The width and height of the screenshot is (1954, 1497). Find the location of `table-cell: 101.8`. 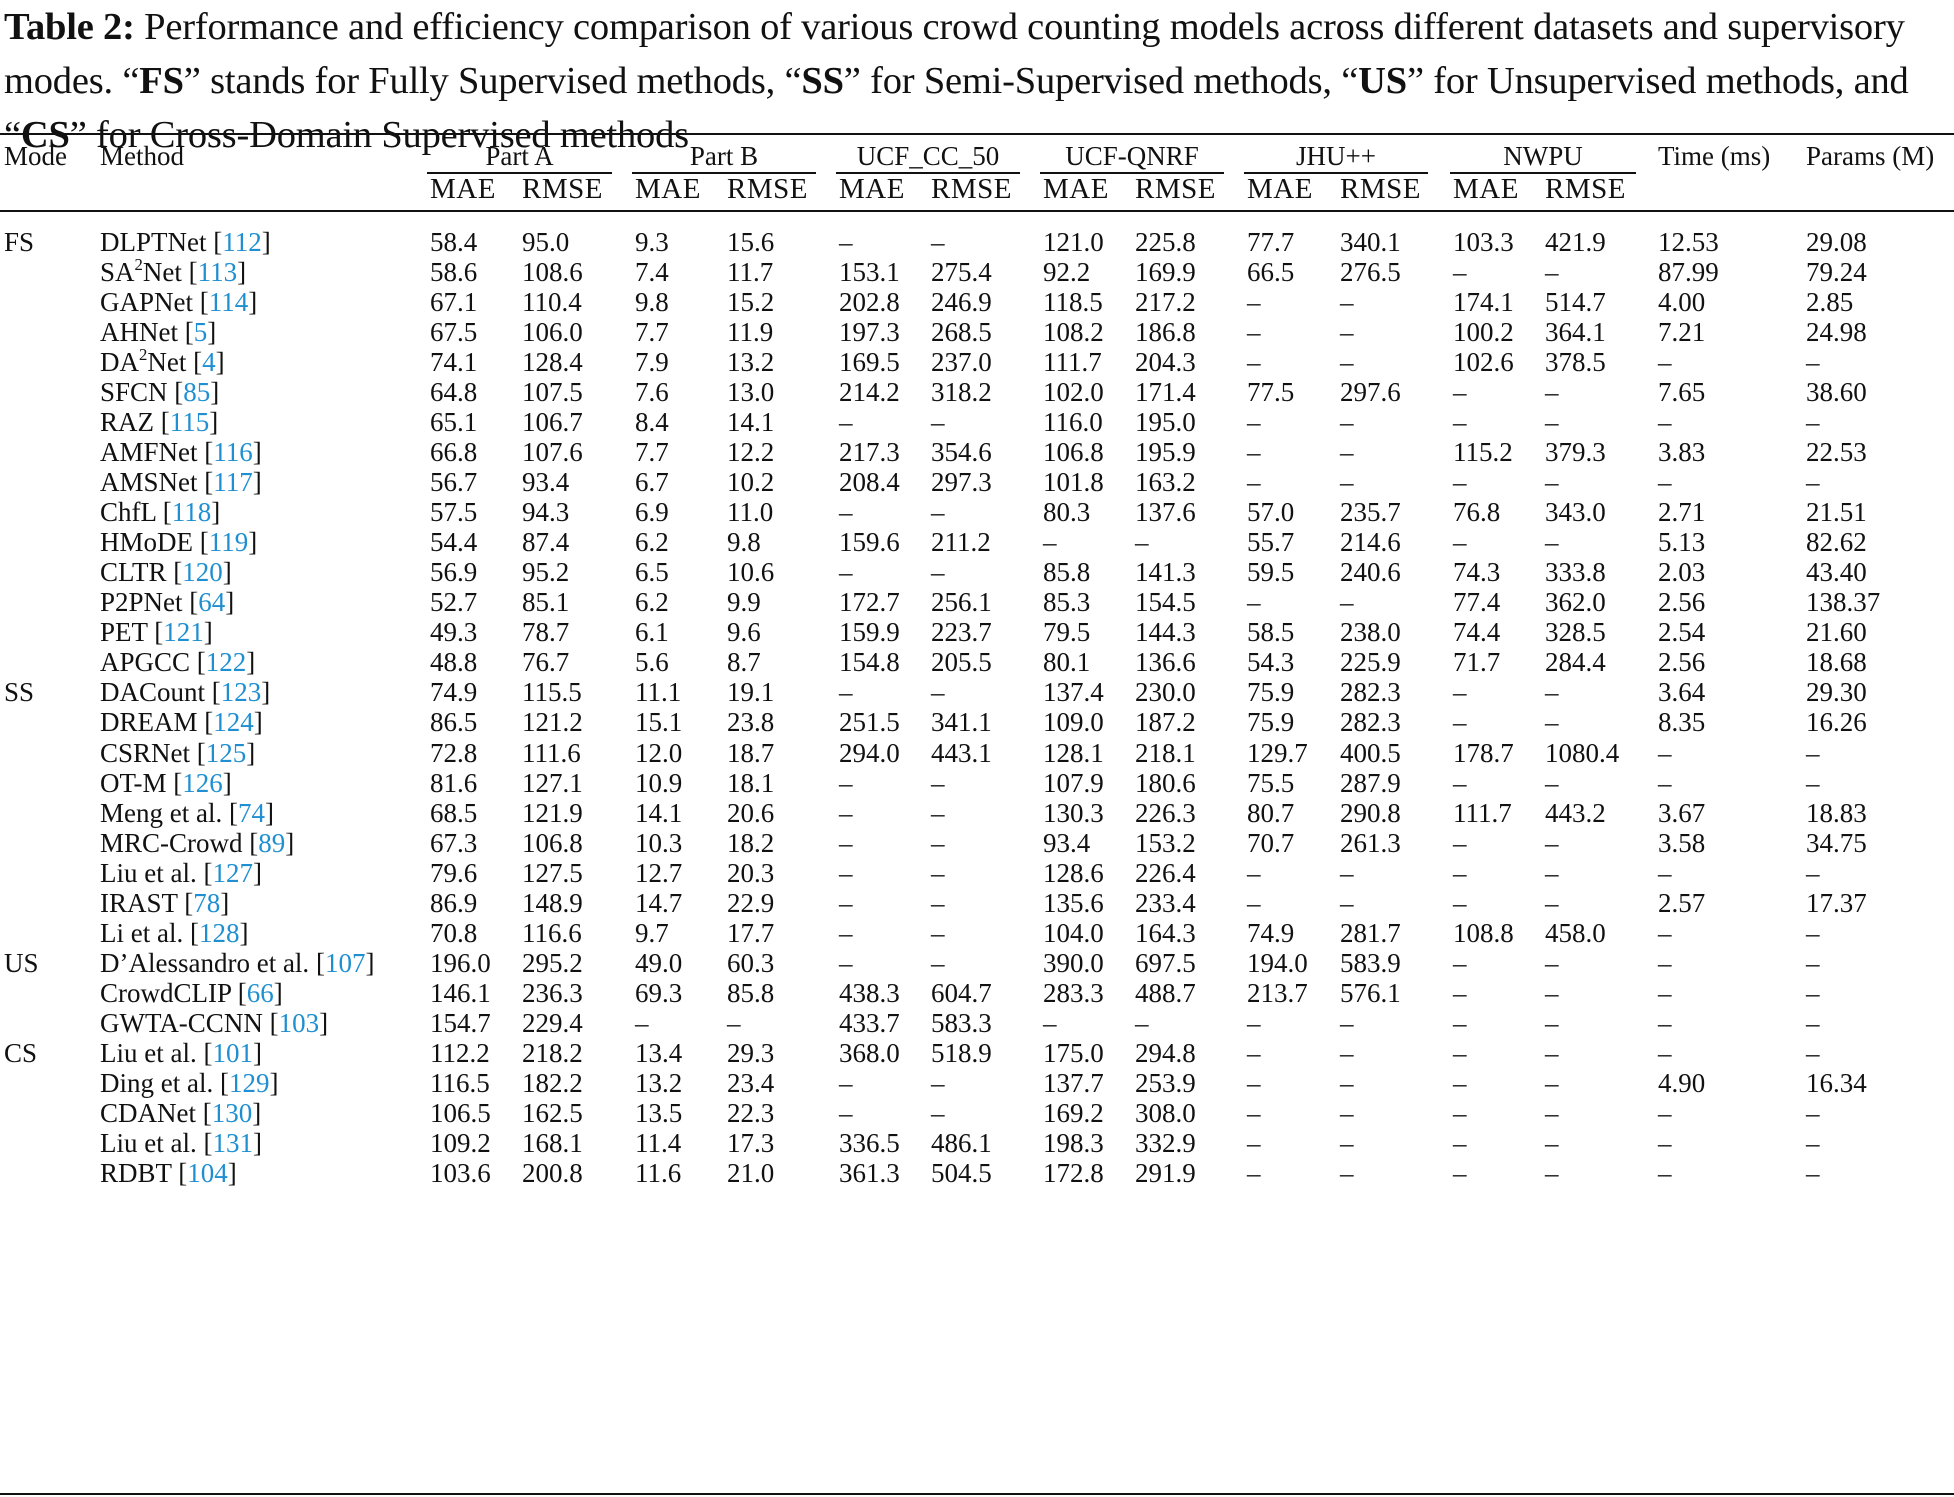

table-cell: 101.8 is located at coordinates (1073, 482).